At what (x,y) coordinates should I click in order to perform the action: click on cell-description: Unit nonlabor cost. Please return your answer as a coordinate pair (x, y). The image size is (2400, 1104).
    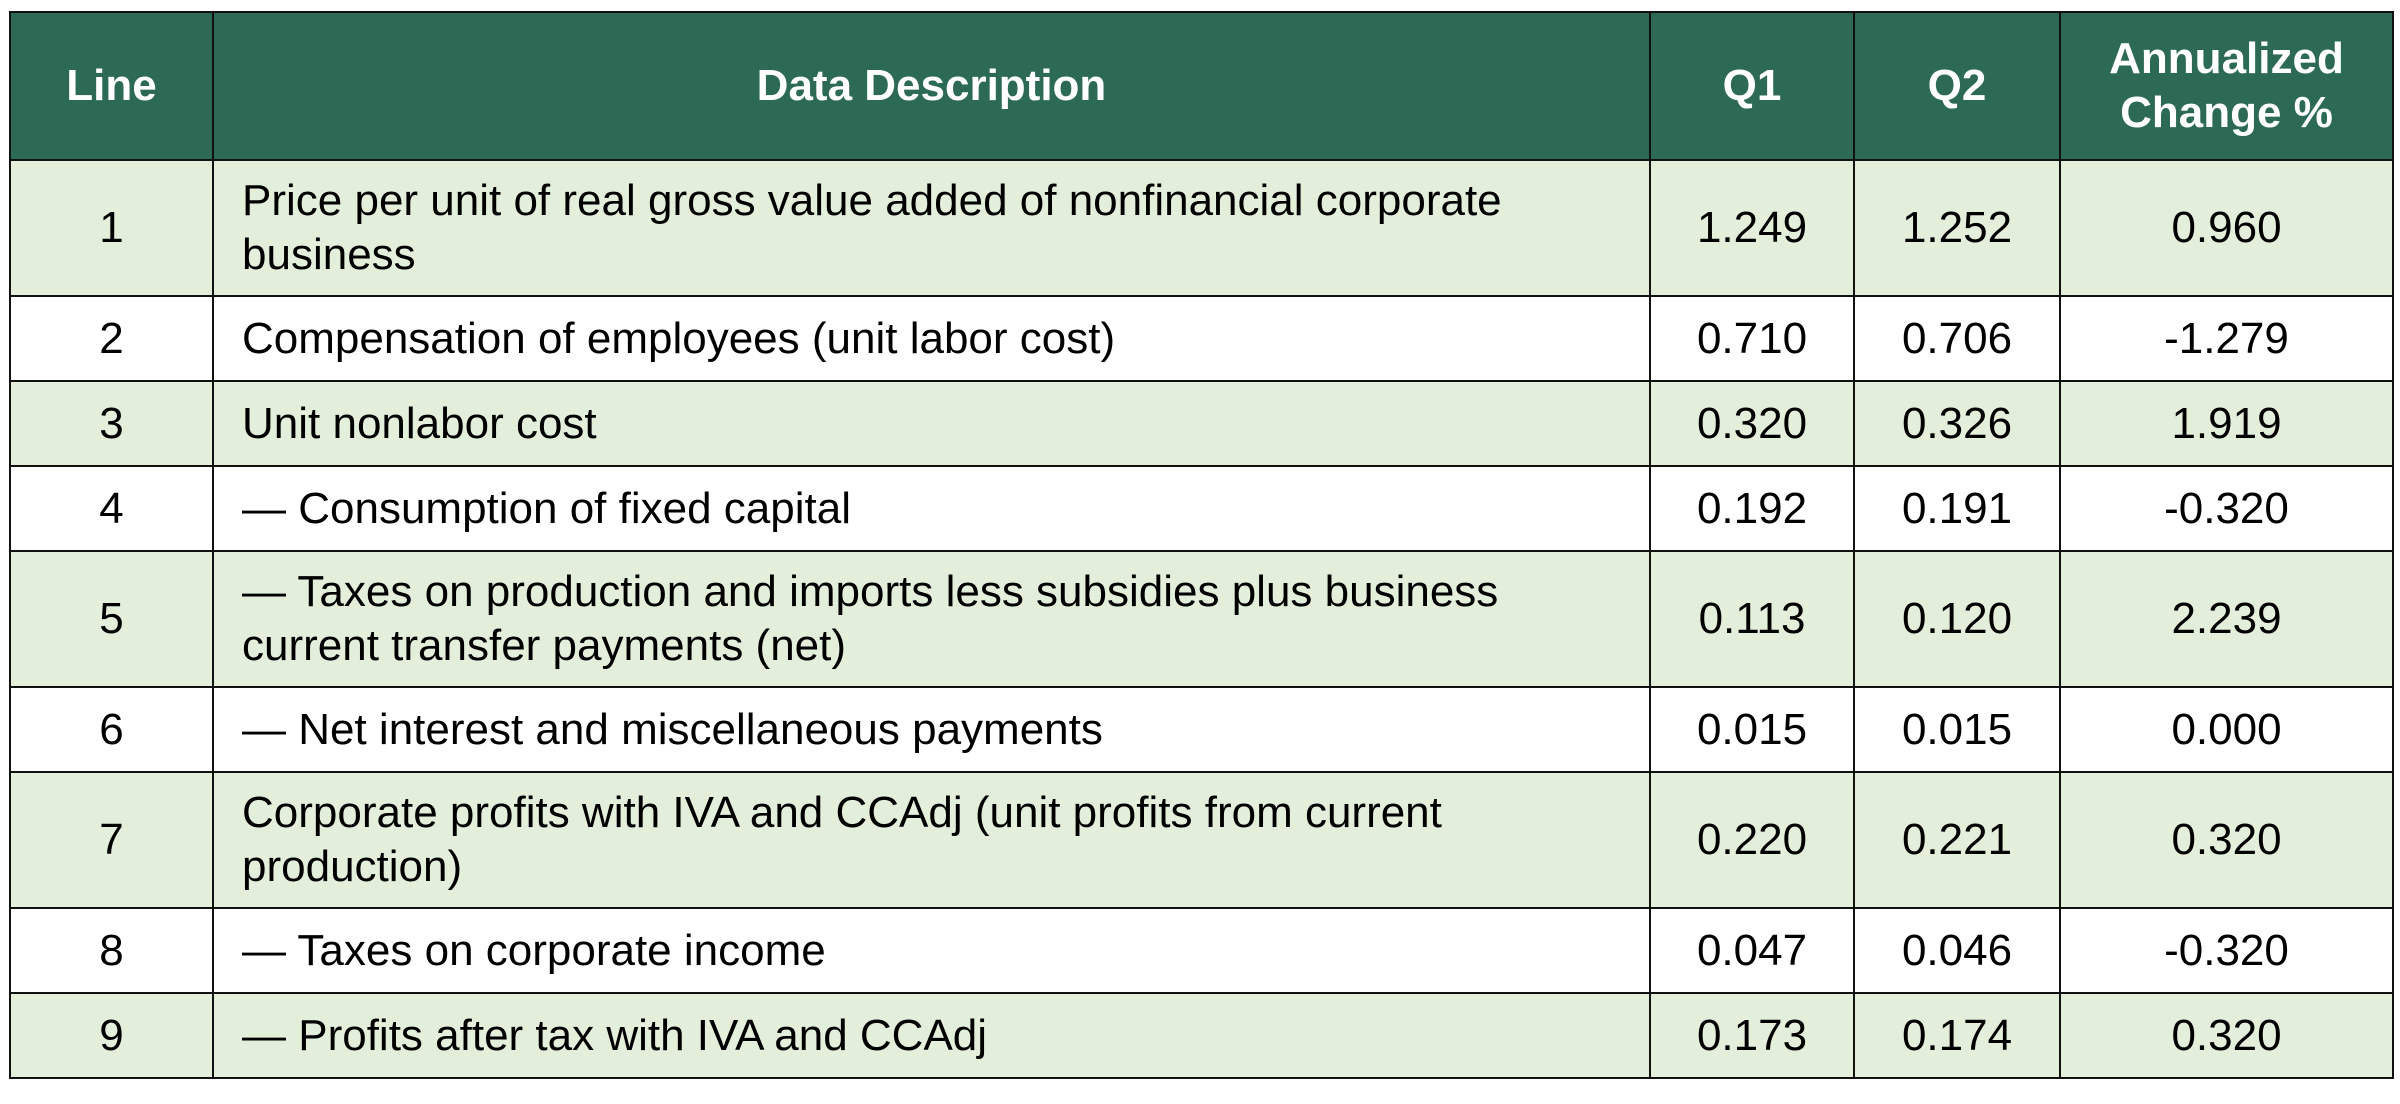
    Looking at the image, I should click on (931, 423).